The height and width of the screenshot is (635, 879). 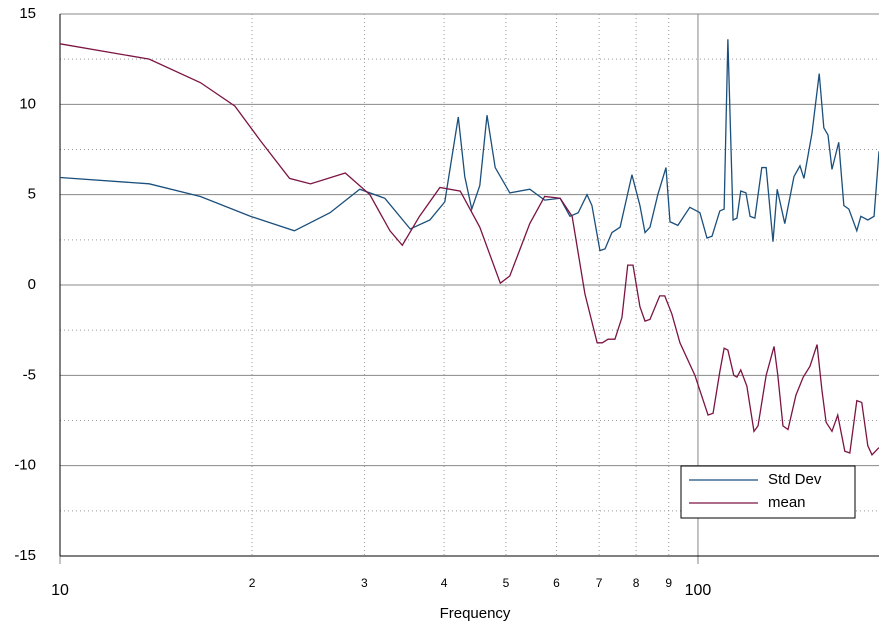 What do you see at coordinates (32, 284) in the screenshot?
I see `y-tick-label: 0` at bounding box center [32, 284].